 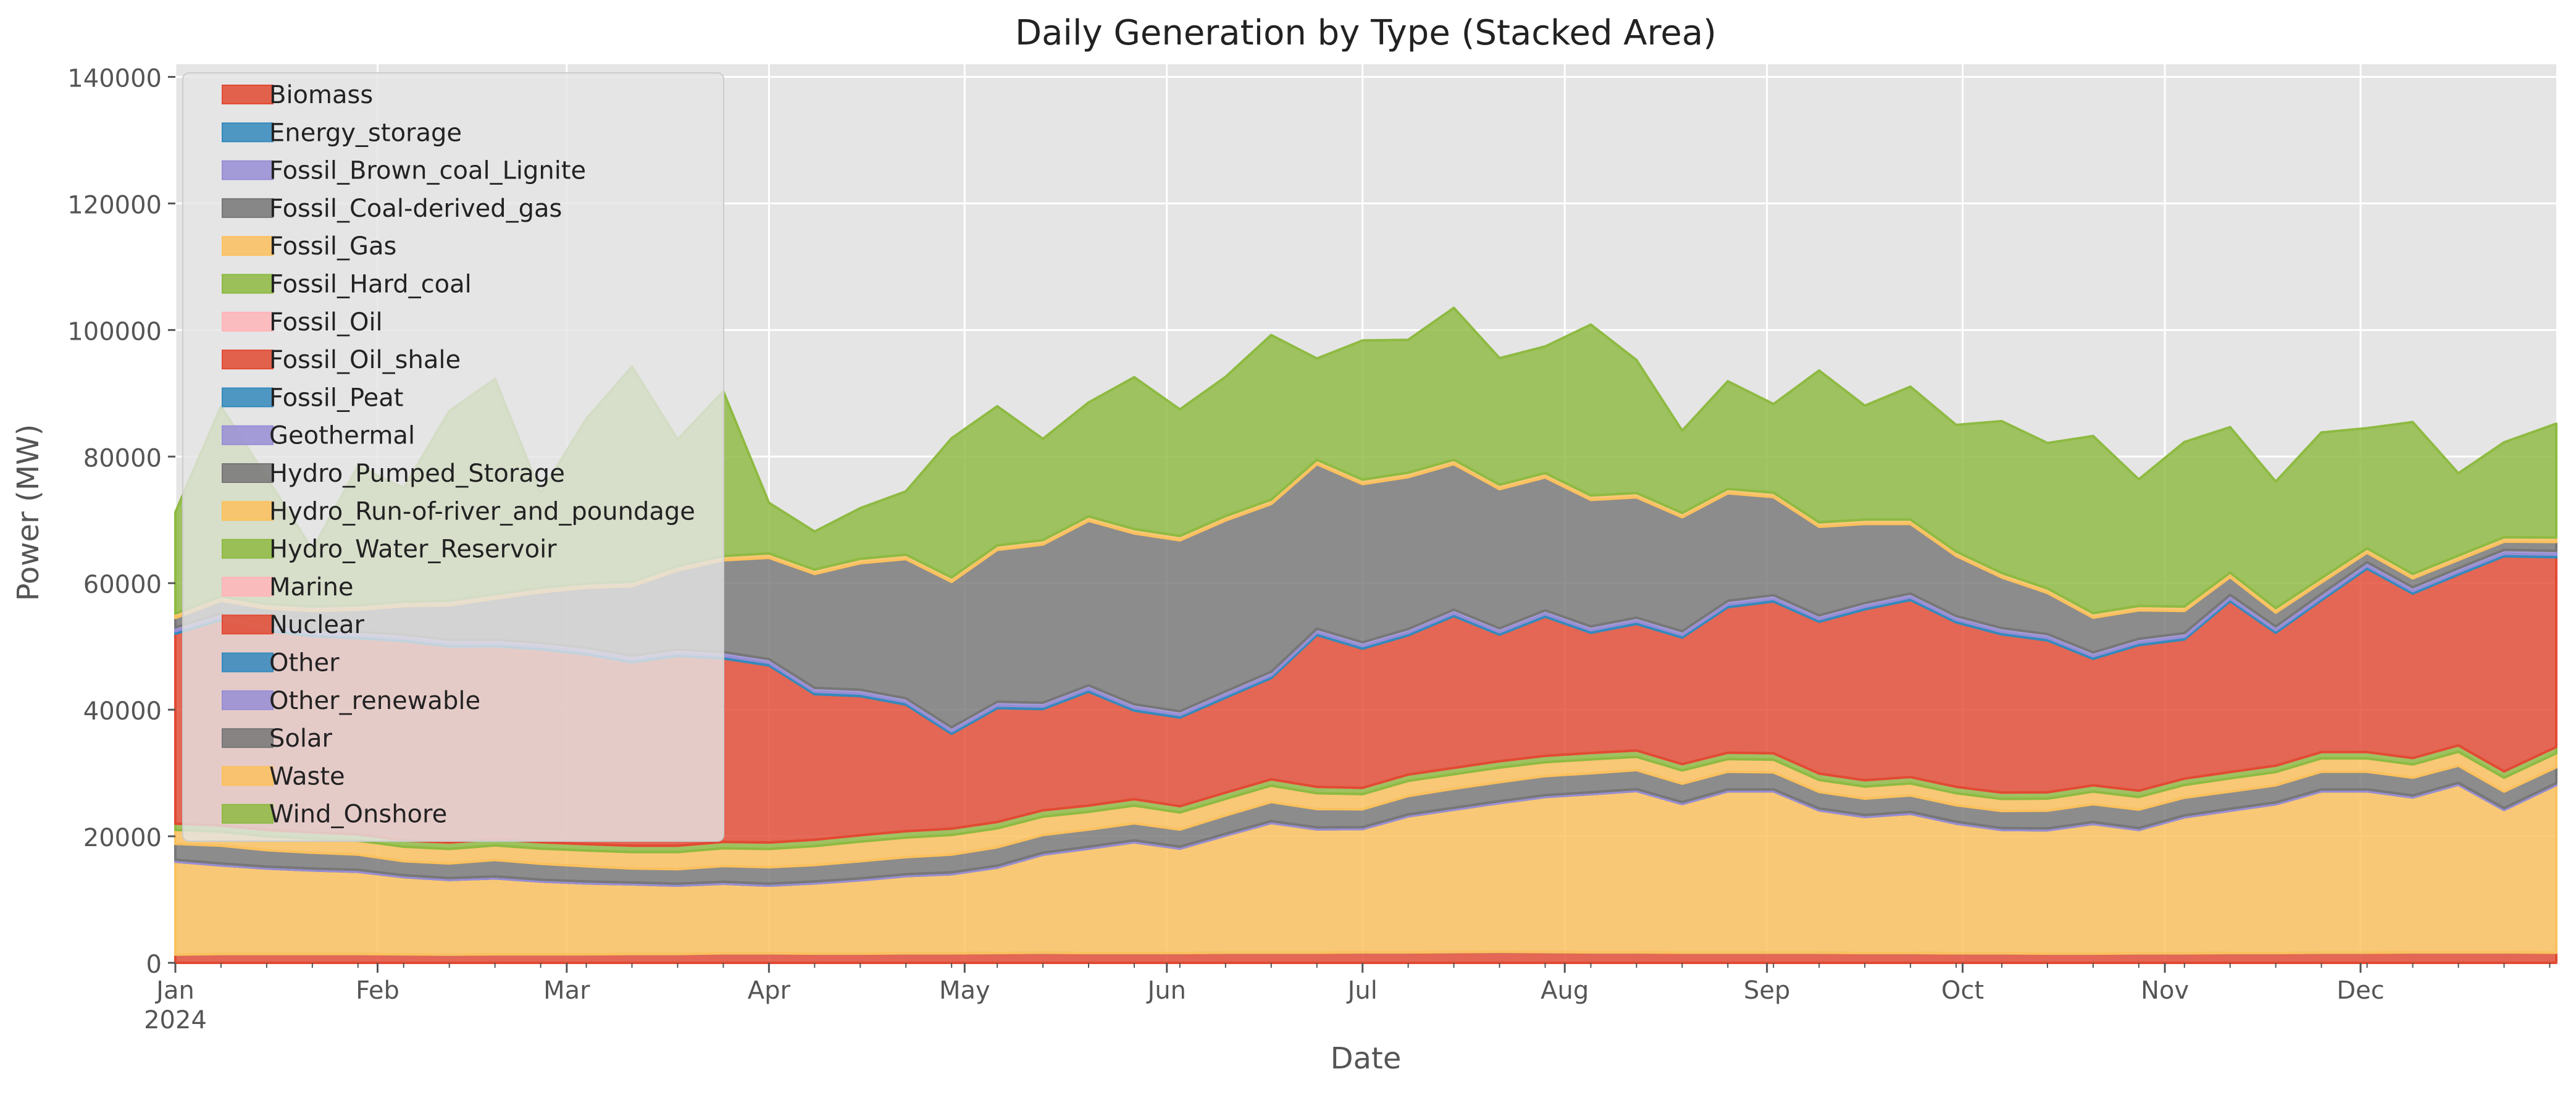 I want to click on legend-label: Other, so click(x=304, y=663).